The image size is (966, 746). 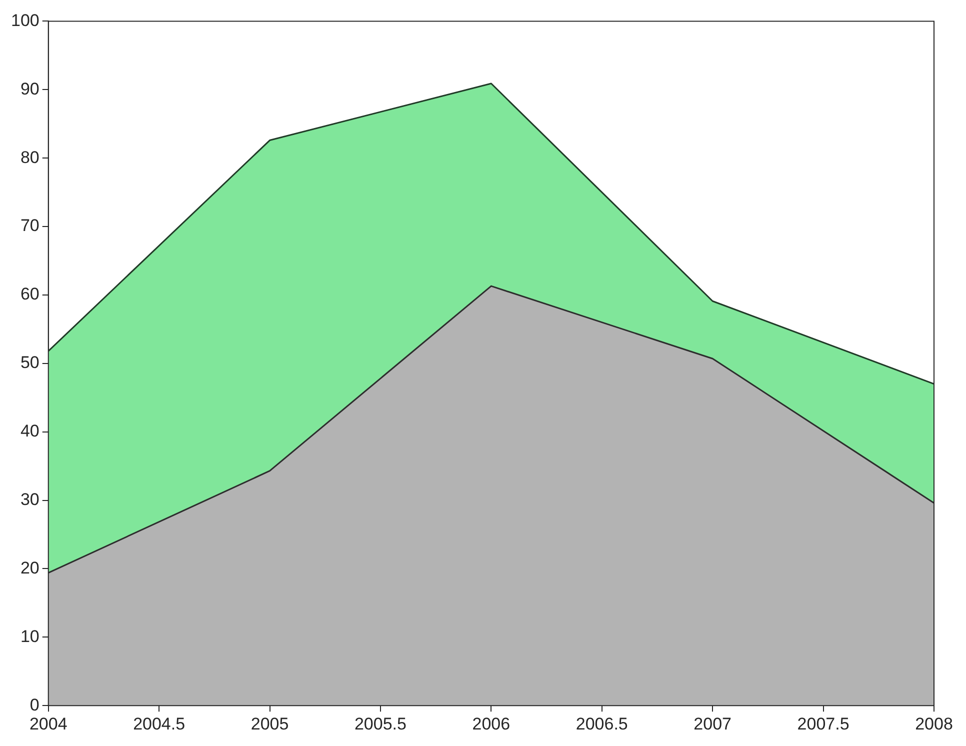 What do you see at coordinates (30, 362) in the screenshot?
I see `y-tick-label: 50` at bounding box center [30, 362].